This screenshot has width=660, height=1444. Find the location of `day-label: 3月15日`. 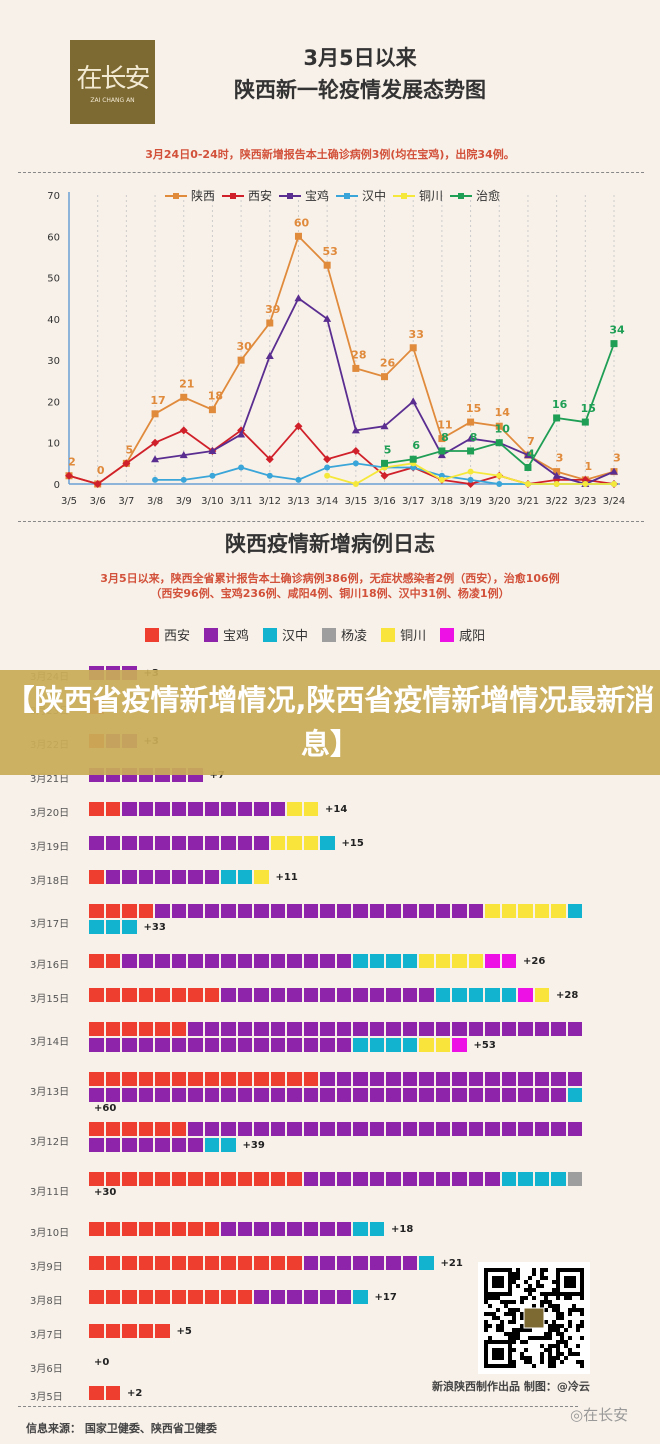

day-label: 3月15日 is located at coordinates (50, 999).